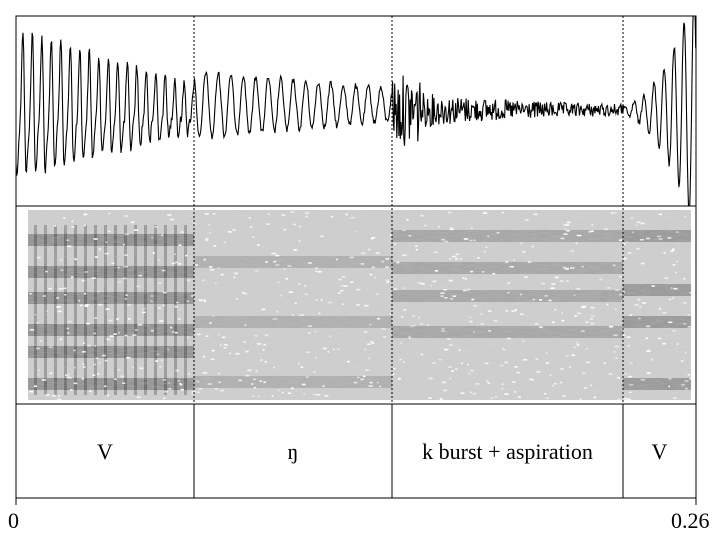  Describe the element at coordinates (690, 520) in the screenshot. I see `time-axis-end-label: 0.26` at that location.